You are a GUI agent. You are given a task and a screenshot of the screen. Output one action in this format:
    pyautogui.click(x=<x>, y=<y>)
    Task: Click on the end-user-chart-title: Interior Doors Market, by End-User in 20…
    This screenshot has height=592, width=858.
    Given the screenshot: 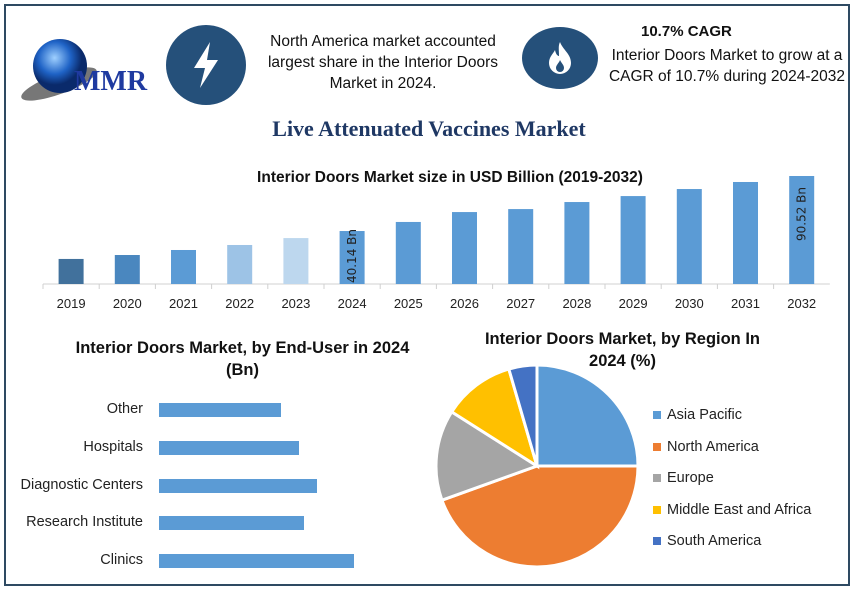 What is the action you would take?
    pyautogui.click(x=242, y=359)
    